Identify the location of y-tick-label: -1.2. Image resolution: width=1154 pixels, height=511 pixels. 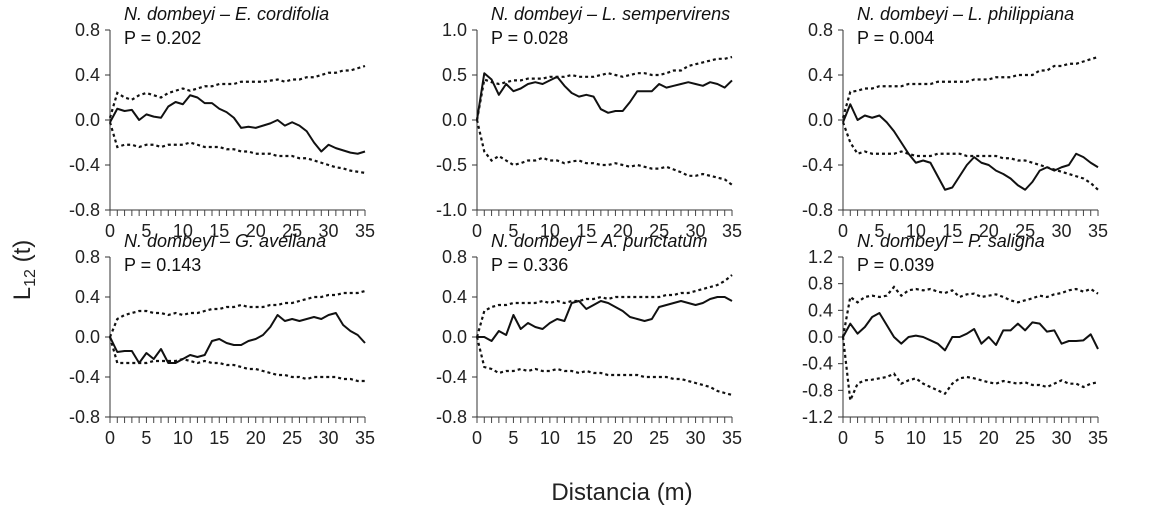
(817, 417).